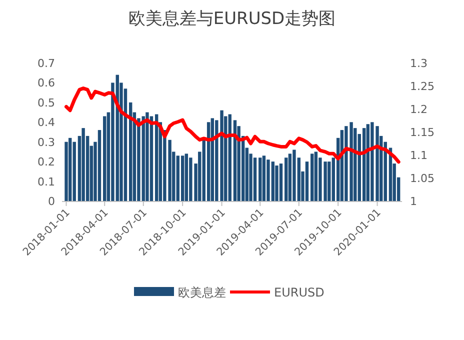  Describe the element at coordinates (419, 63) in the screenshot. I see `y2-tick-label: 1.3` at that location.